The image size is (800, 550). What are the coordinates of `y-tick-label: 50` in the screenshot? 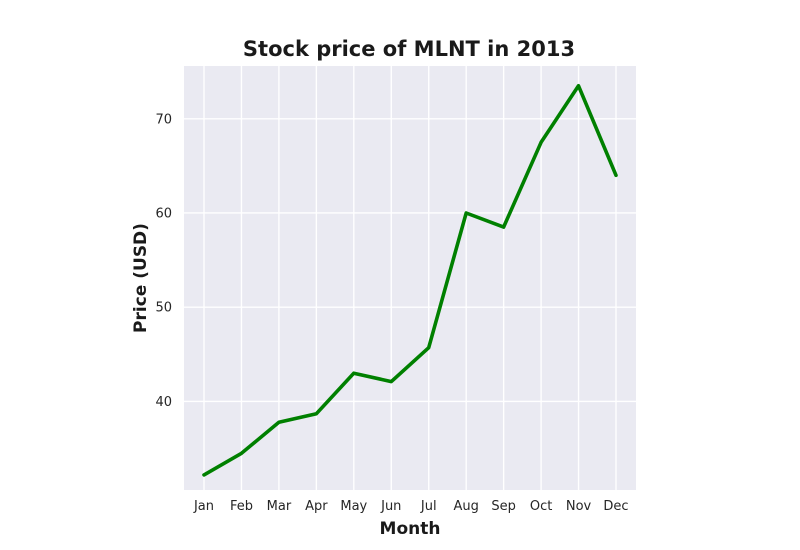 It's located at (163, 308).